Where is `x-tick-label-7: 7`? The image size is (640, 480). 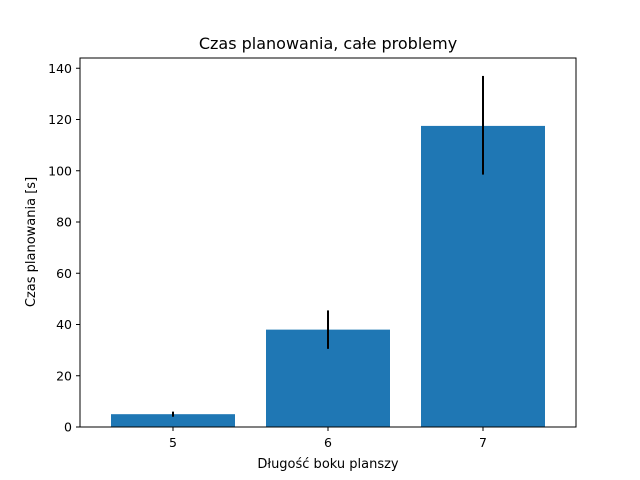 x-tick-label-7: 7 is located at coordinates (483, 442).